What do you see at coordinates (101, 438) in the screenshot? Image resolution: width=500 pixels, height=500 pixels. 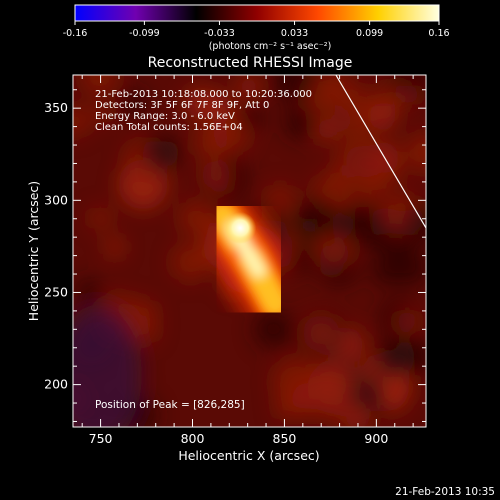 I see `x-tick-label: 750` at bounding box center [101, 438].